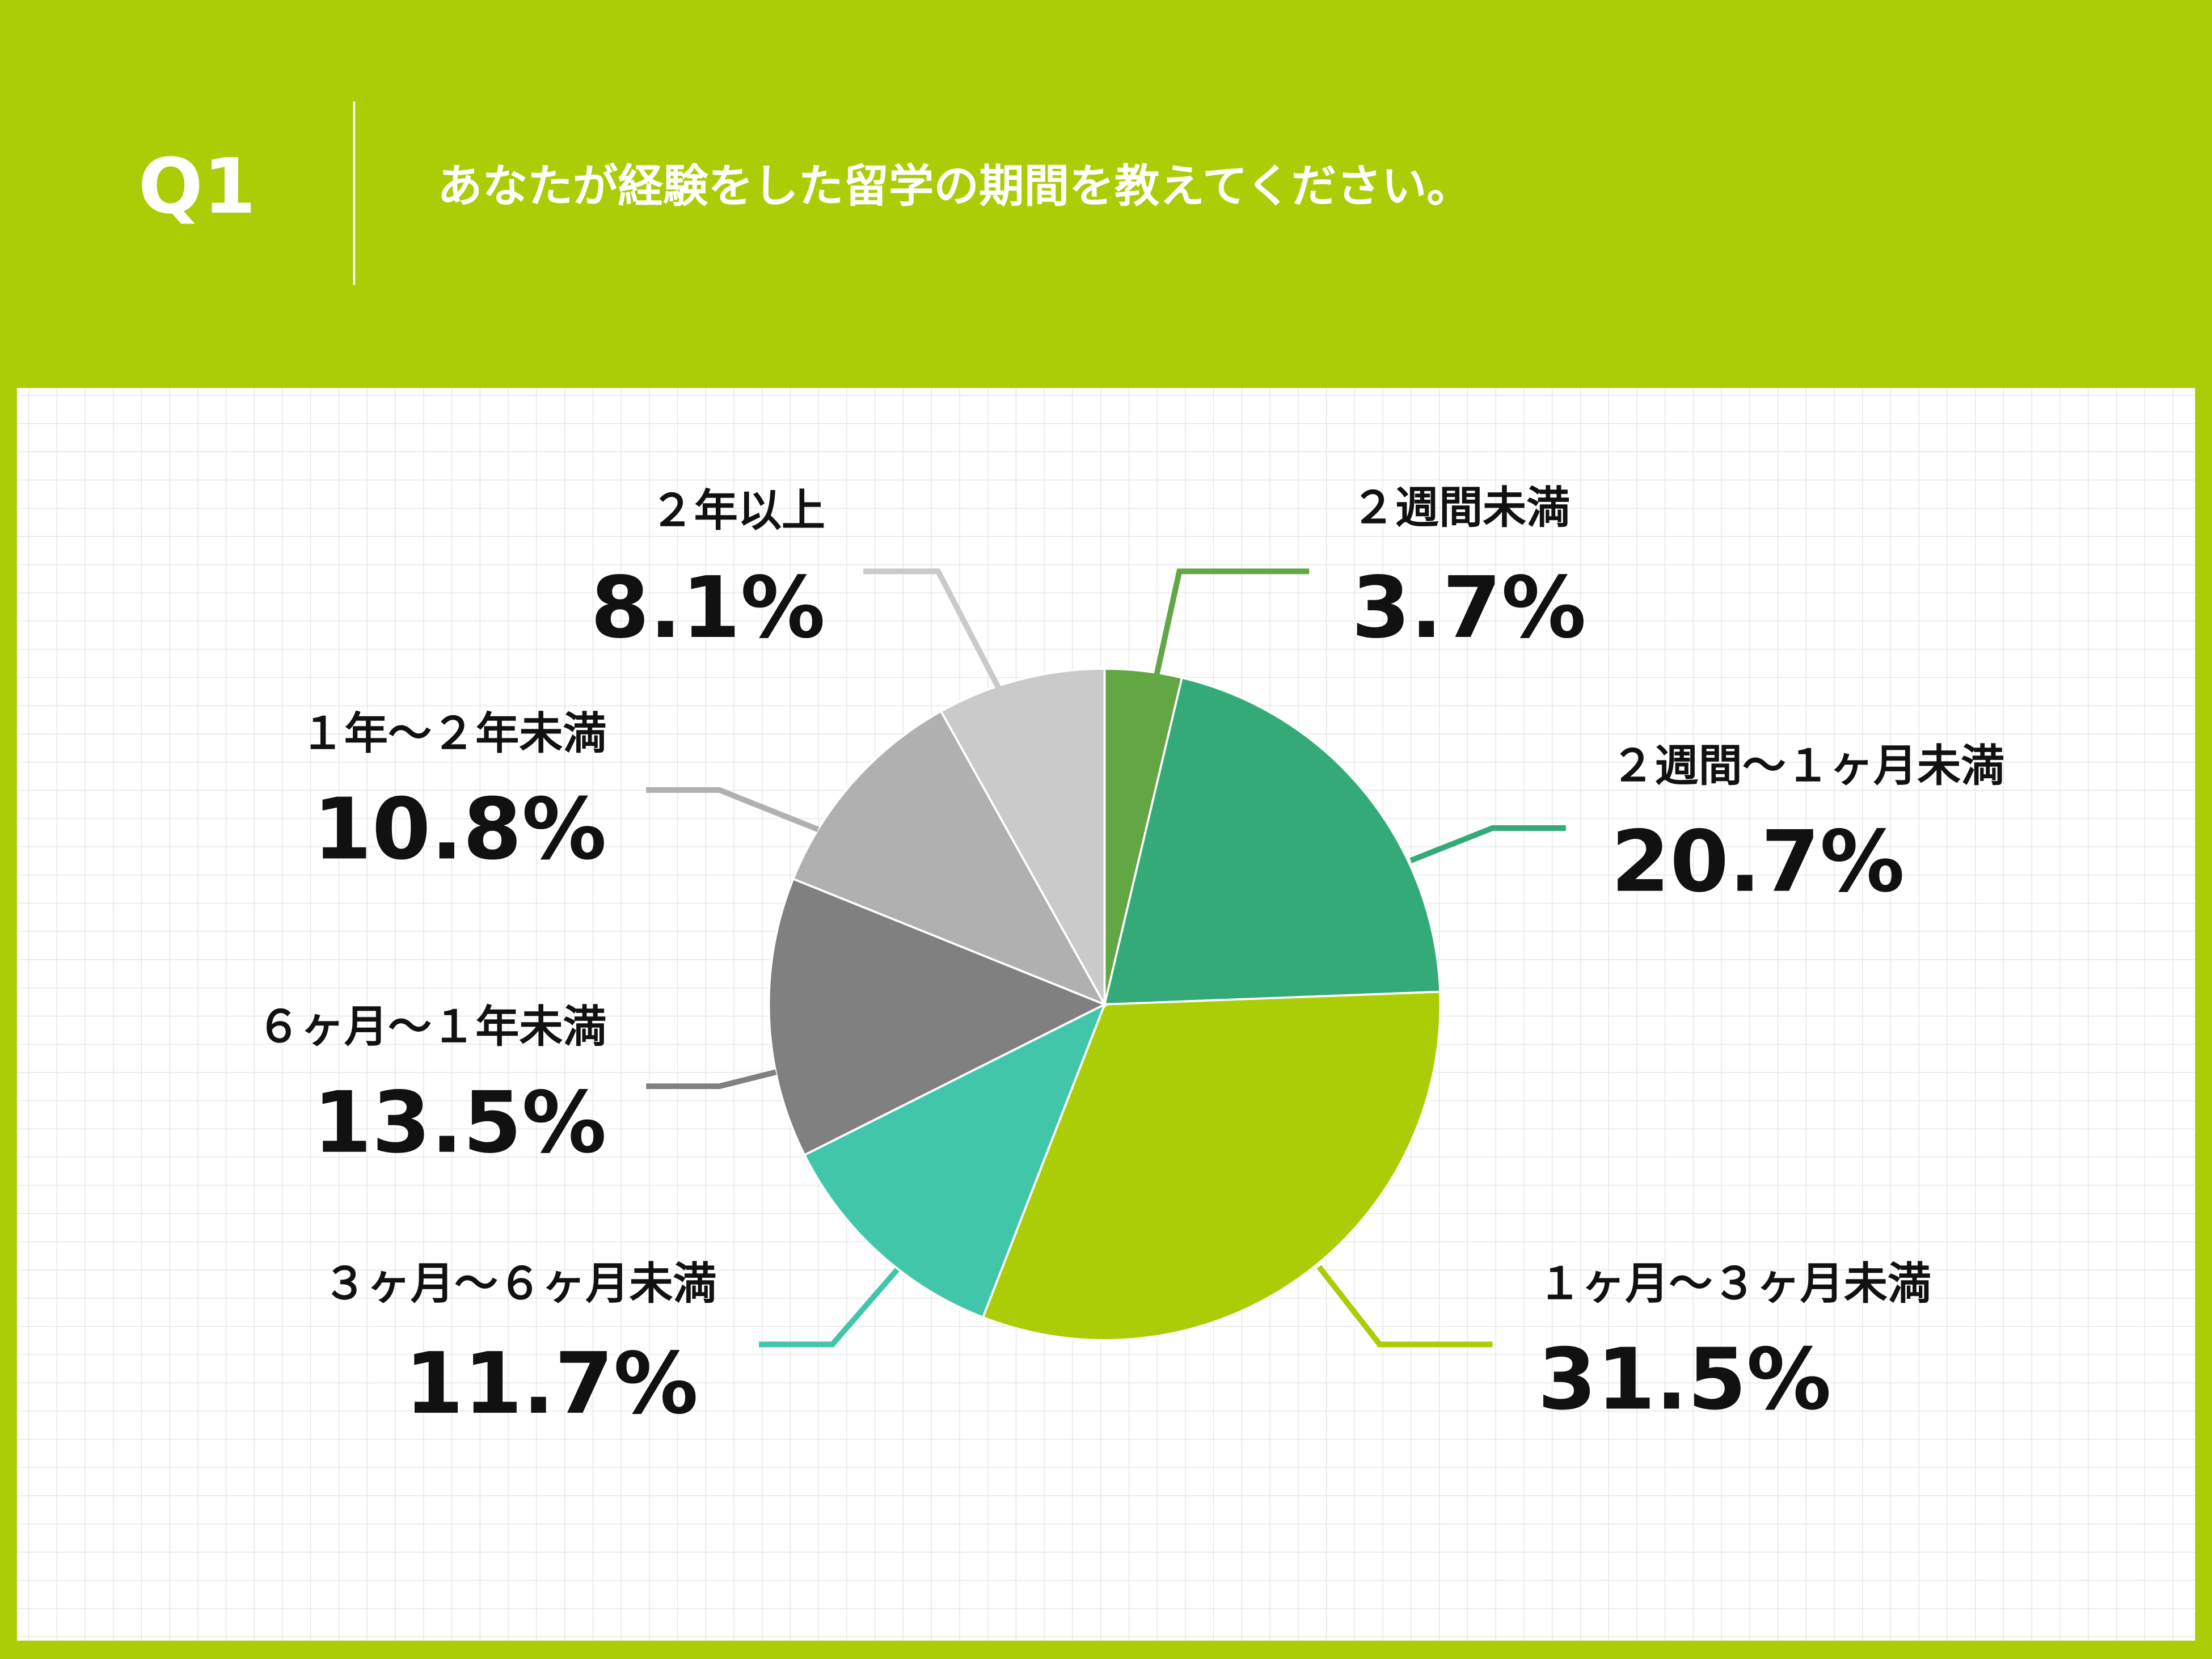  I want to click on slice-label: ３ヶ月〜６ヶ月未満, so click(520, 1283).